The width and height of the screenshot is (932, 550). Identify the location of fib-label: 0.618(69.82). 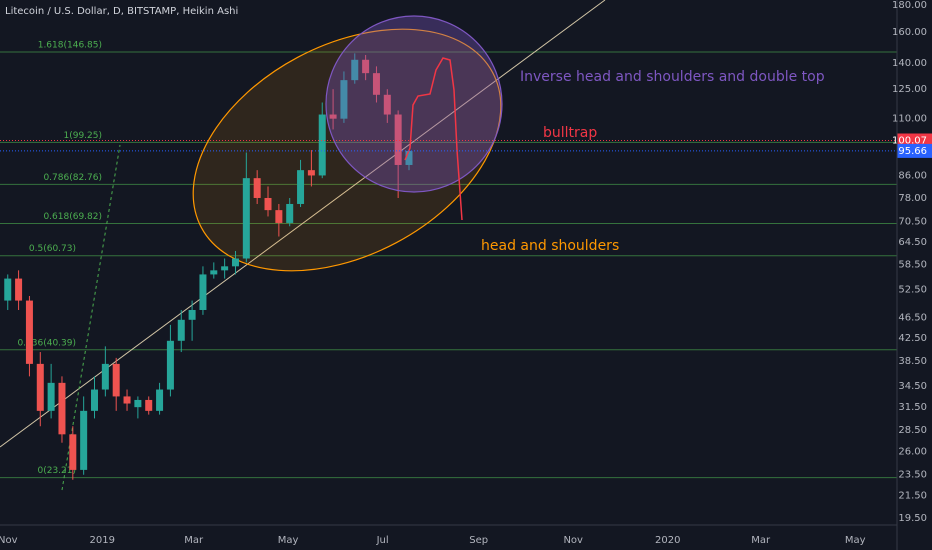
(72, 217).